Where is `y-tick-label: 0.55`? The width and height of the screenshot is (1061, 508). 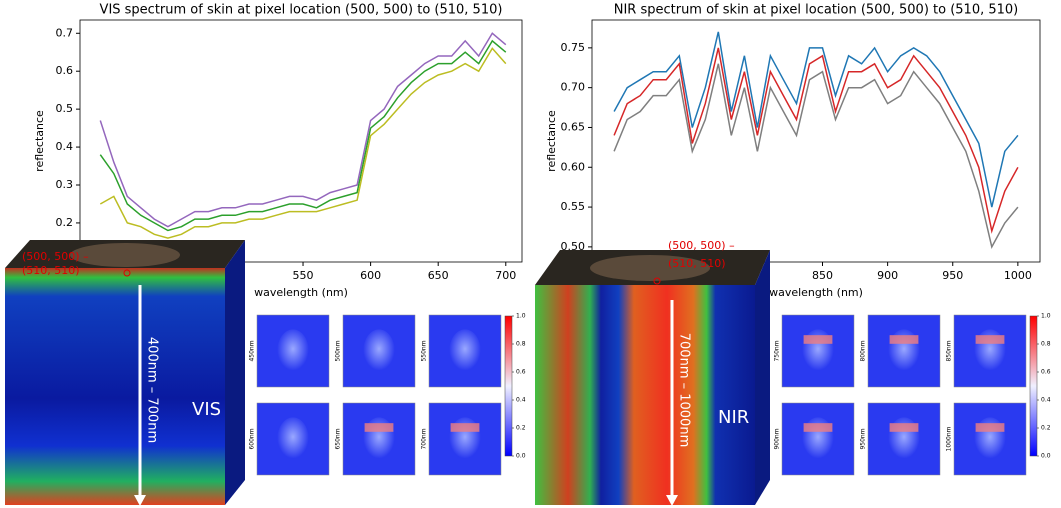 y-tick-label: 0.55 is located at coordinates (573, 206).